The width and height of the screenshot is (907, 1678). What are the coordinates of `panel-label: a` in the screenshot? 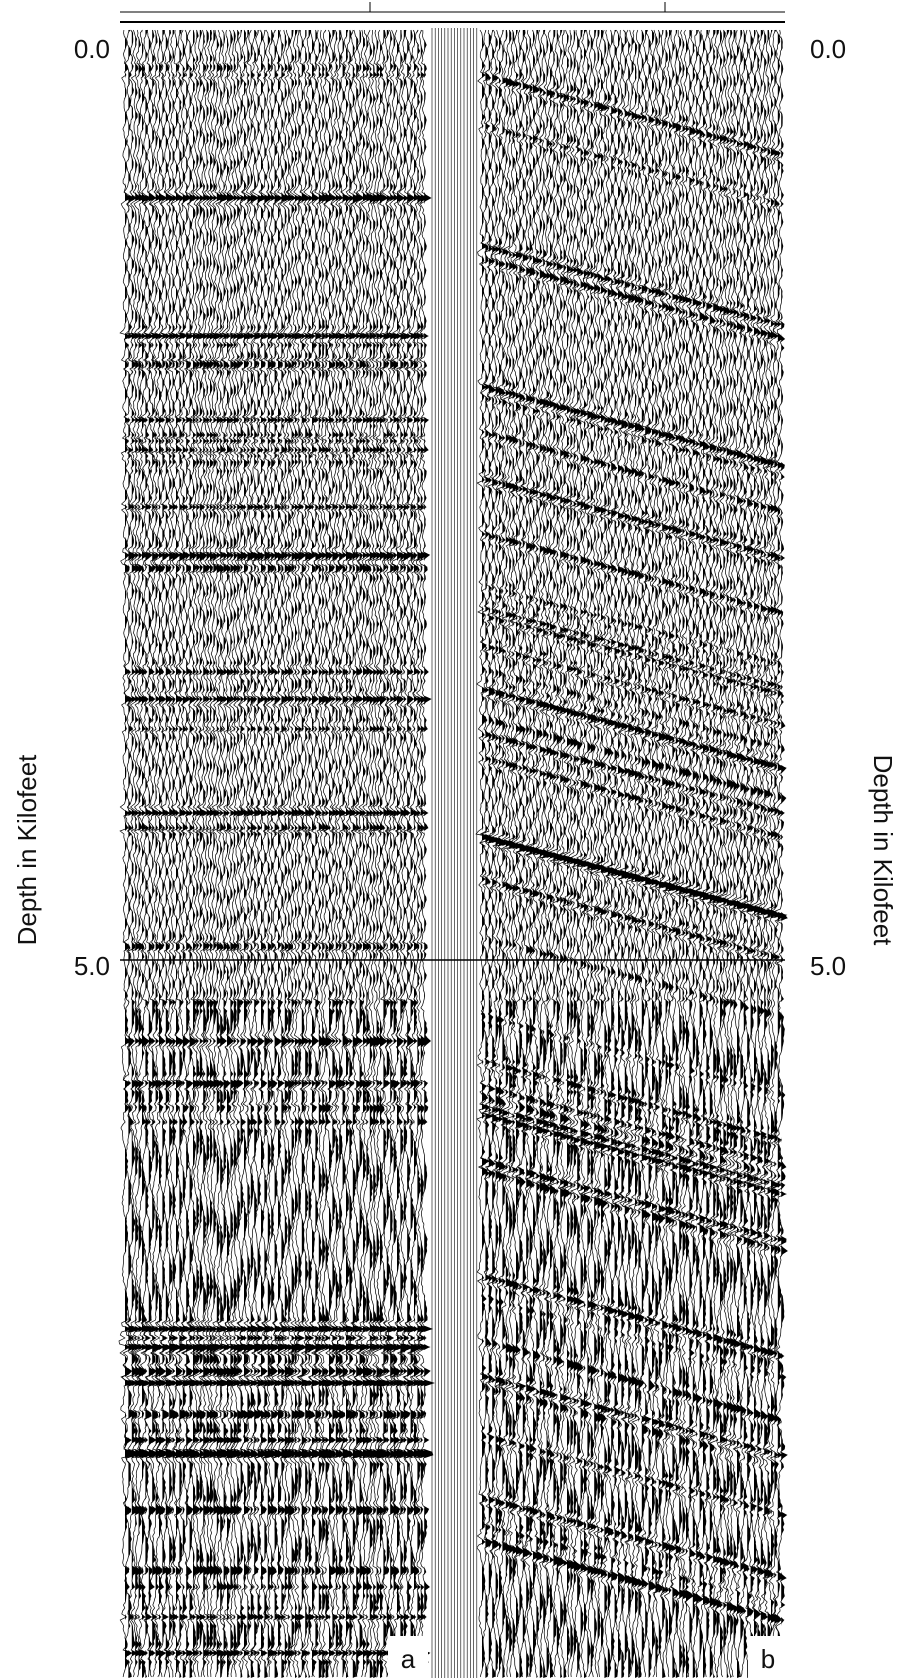 It's located at (408, 1659).